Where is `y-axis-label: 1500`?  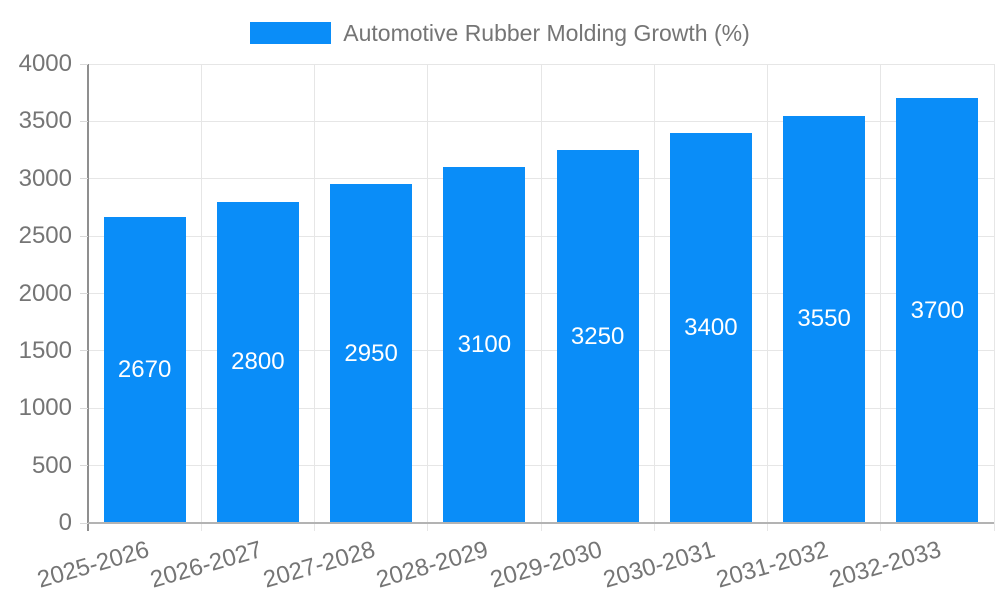 y-axis-label: 1500 is located at coordinates (45, 350).